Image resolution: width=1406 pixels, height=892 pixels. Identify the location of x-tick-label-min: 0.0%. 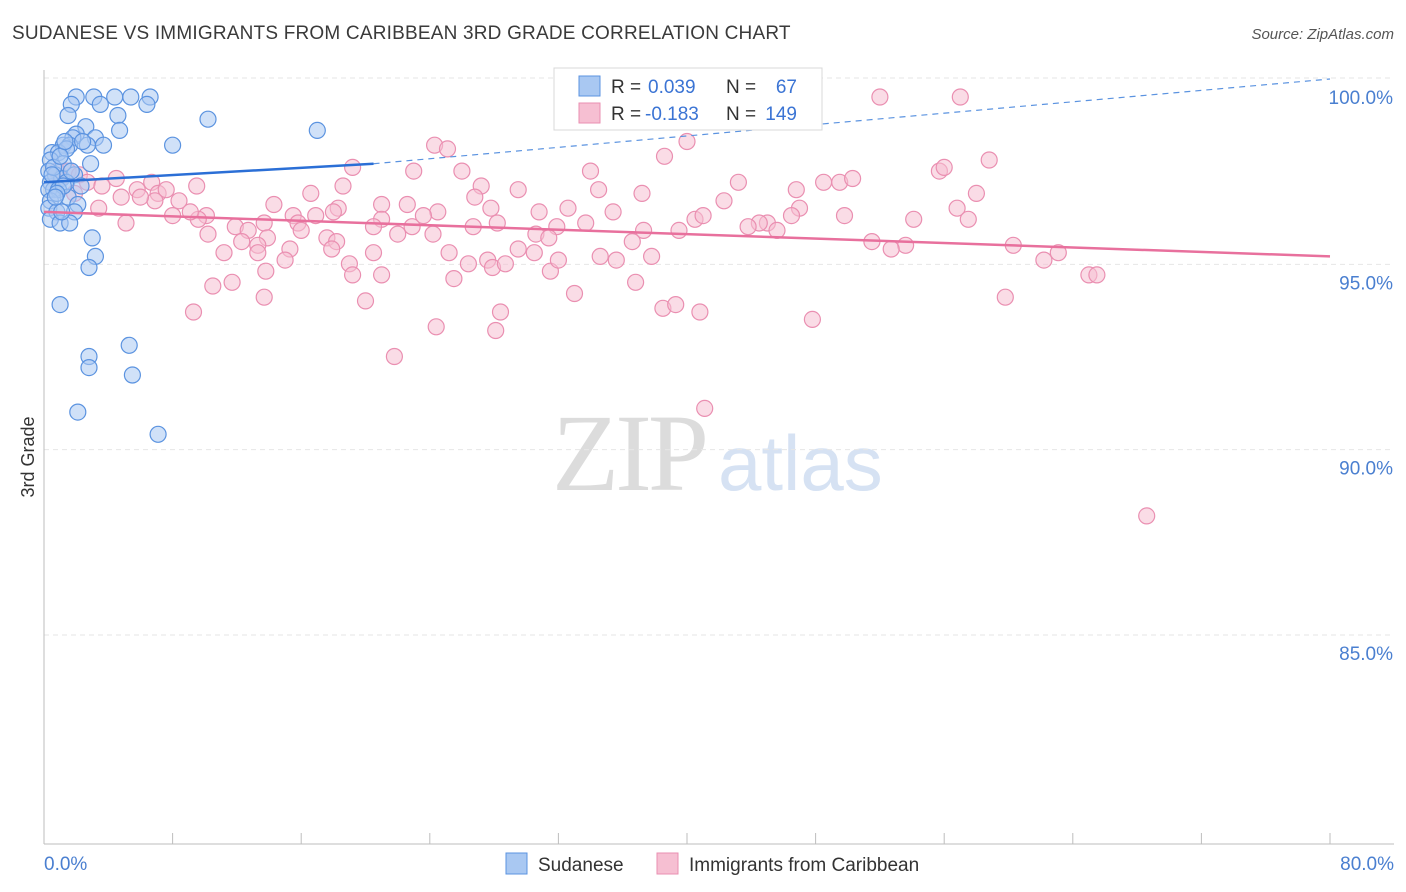
(65, 864).